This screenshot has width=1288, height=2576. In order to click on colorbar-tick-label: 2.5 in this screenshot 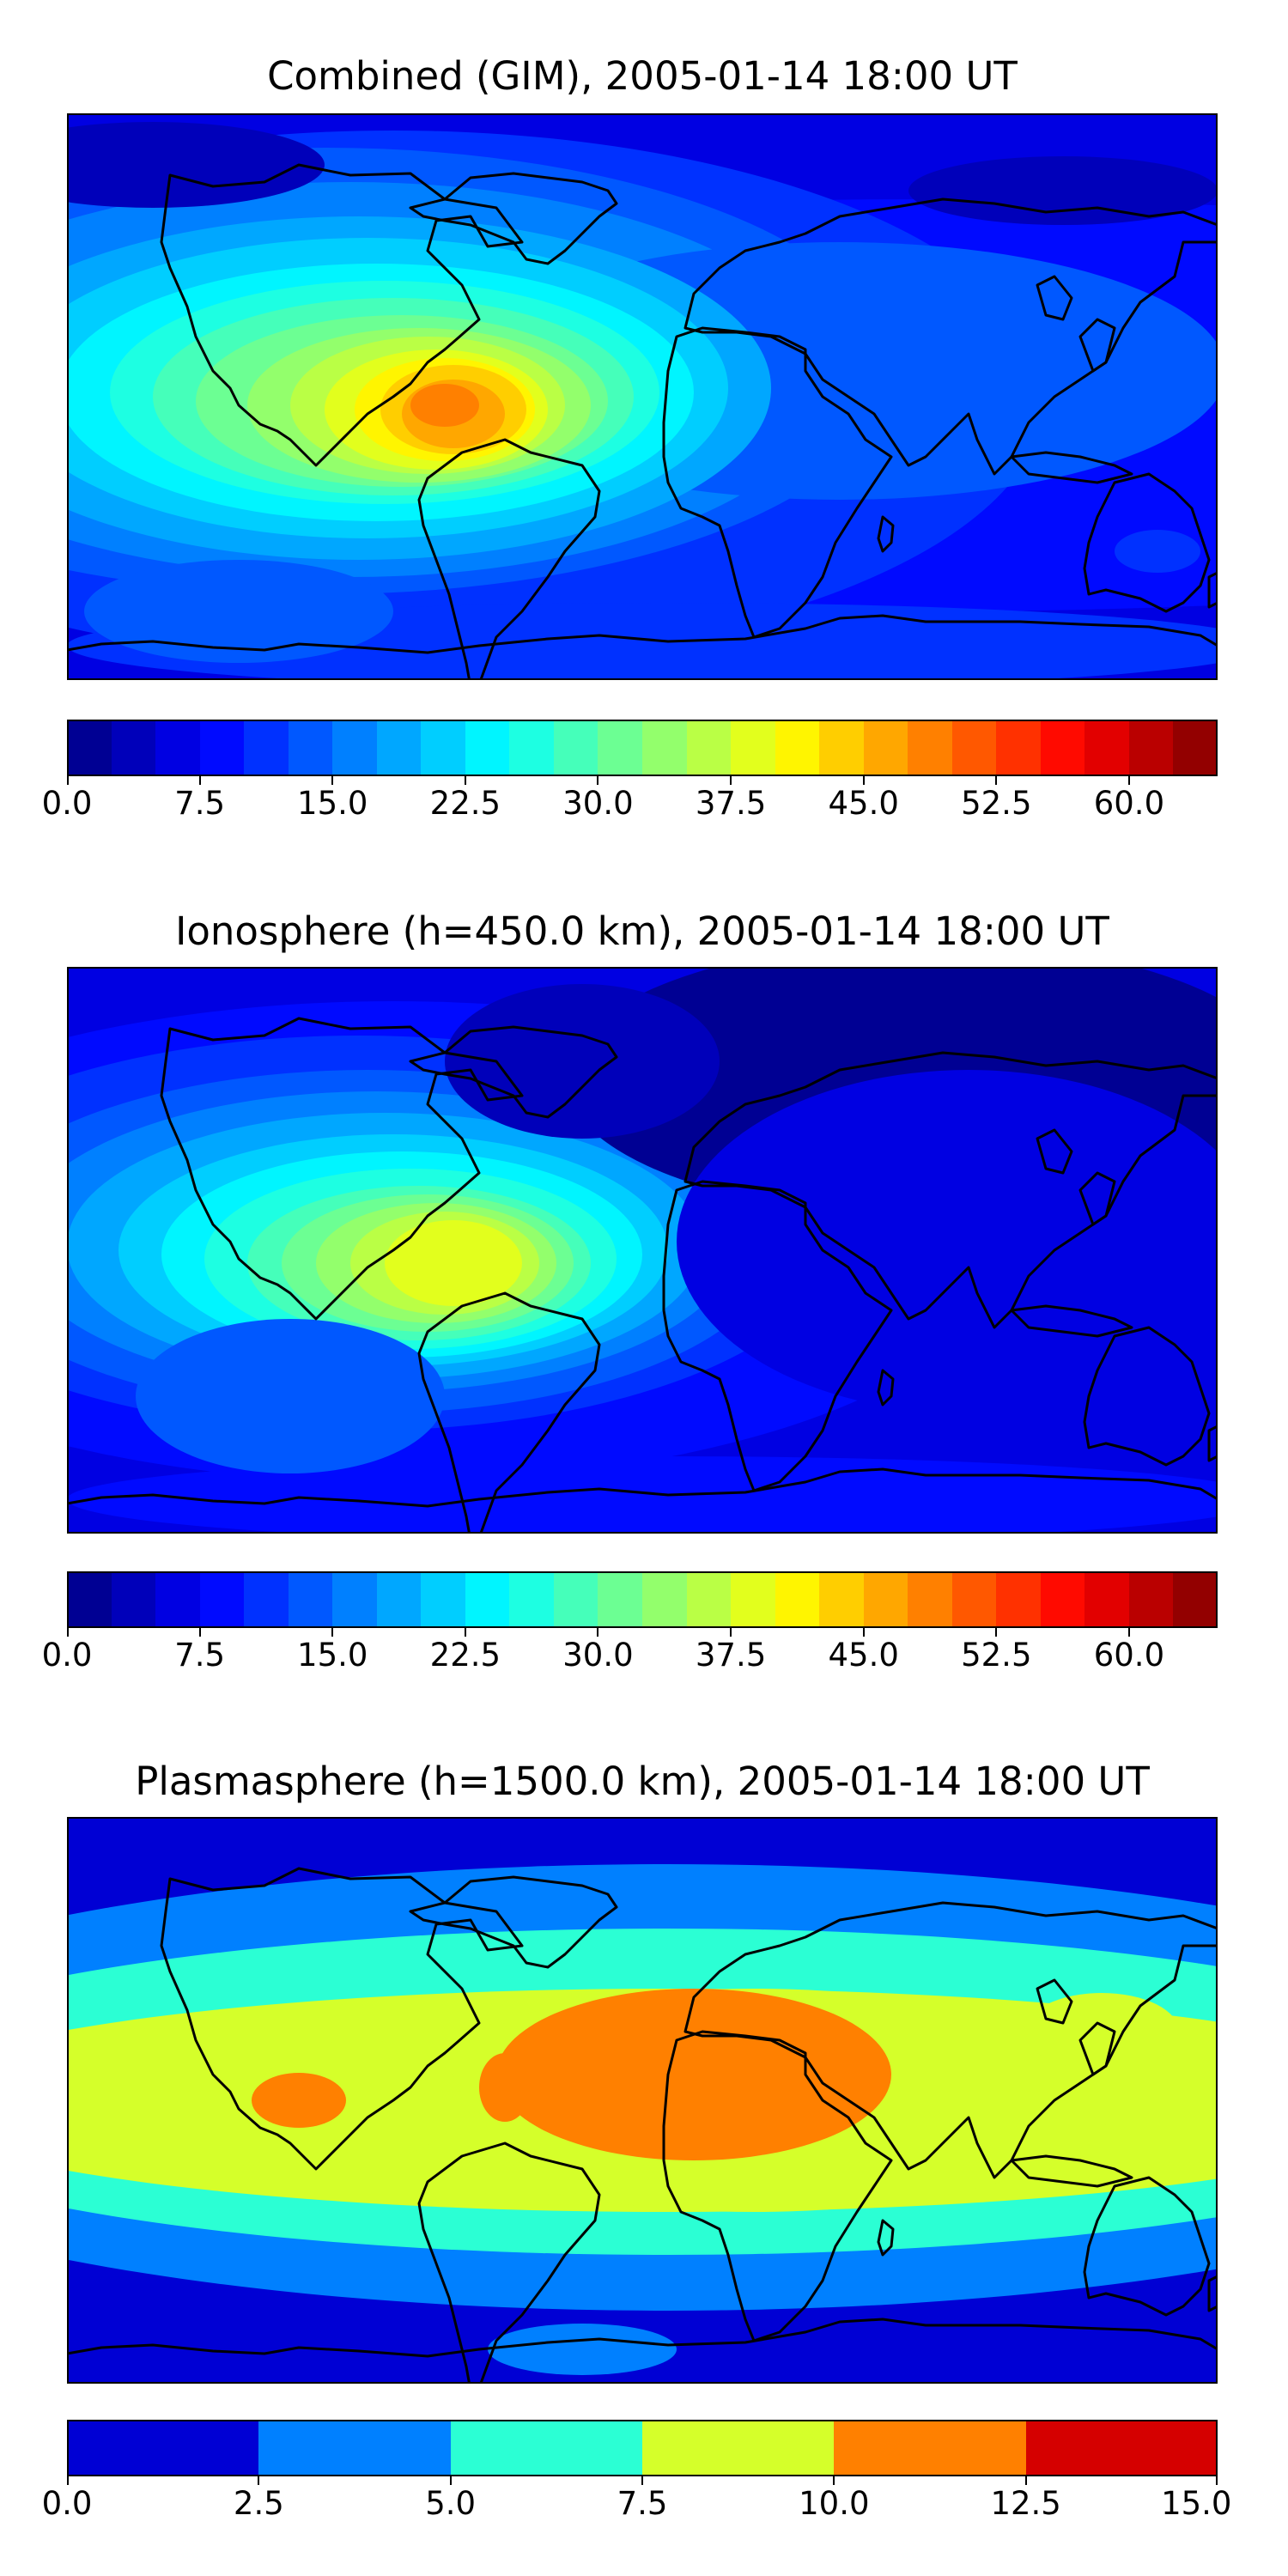, I will do `click(258, 2503)`.